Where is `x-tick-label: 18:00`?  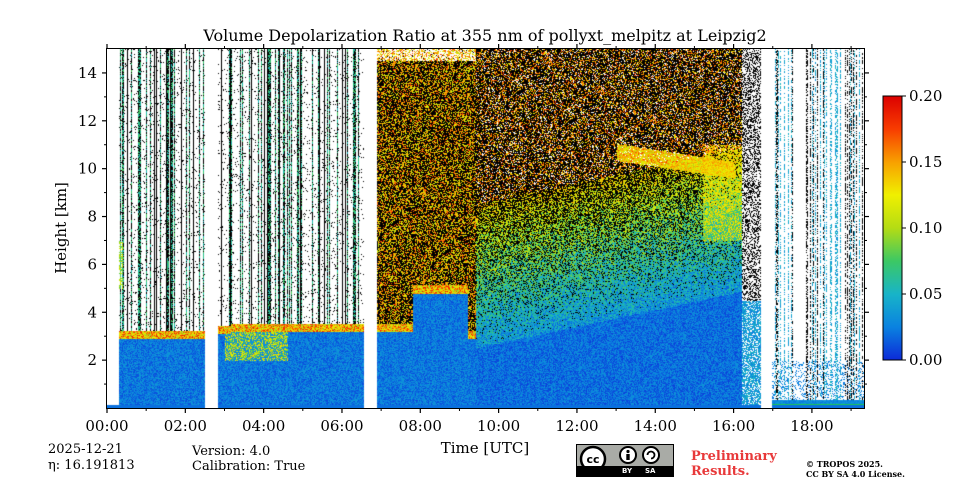
x-tick-label: 18:00 is located at coordinates (811, 426).